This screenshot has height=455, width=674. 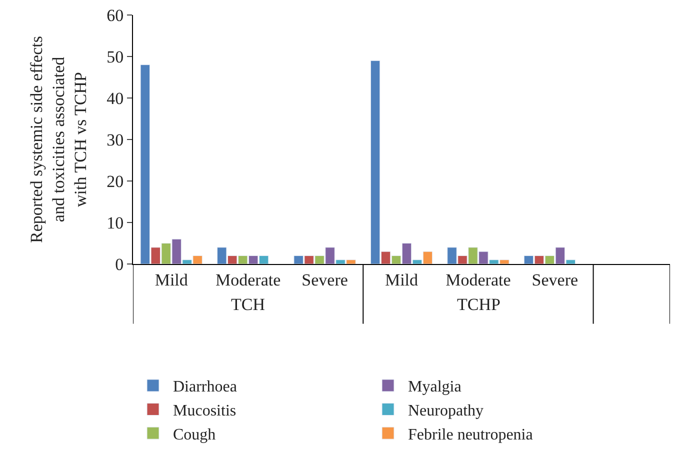 What do you see at coordinates (194, 435) in the screenshot?
I see `legend-label: Cough` at bounding box center [194, 435].